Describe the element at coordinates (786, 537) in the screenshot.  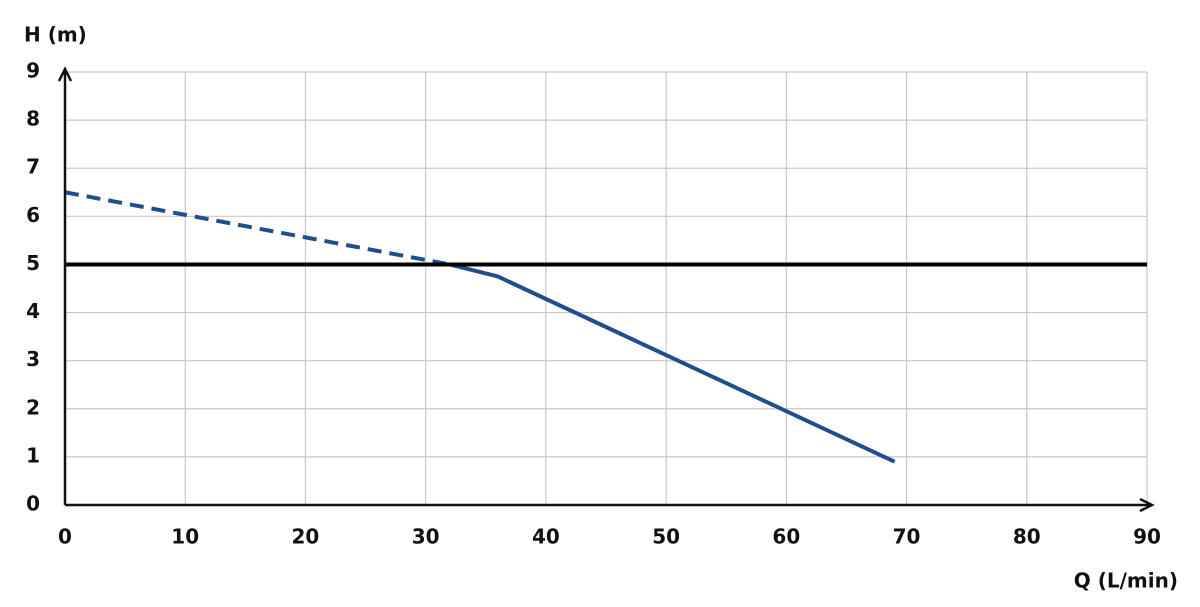
I see `x-tick-label: 60` at that location.